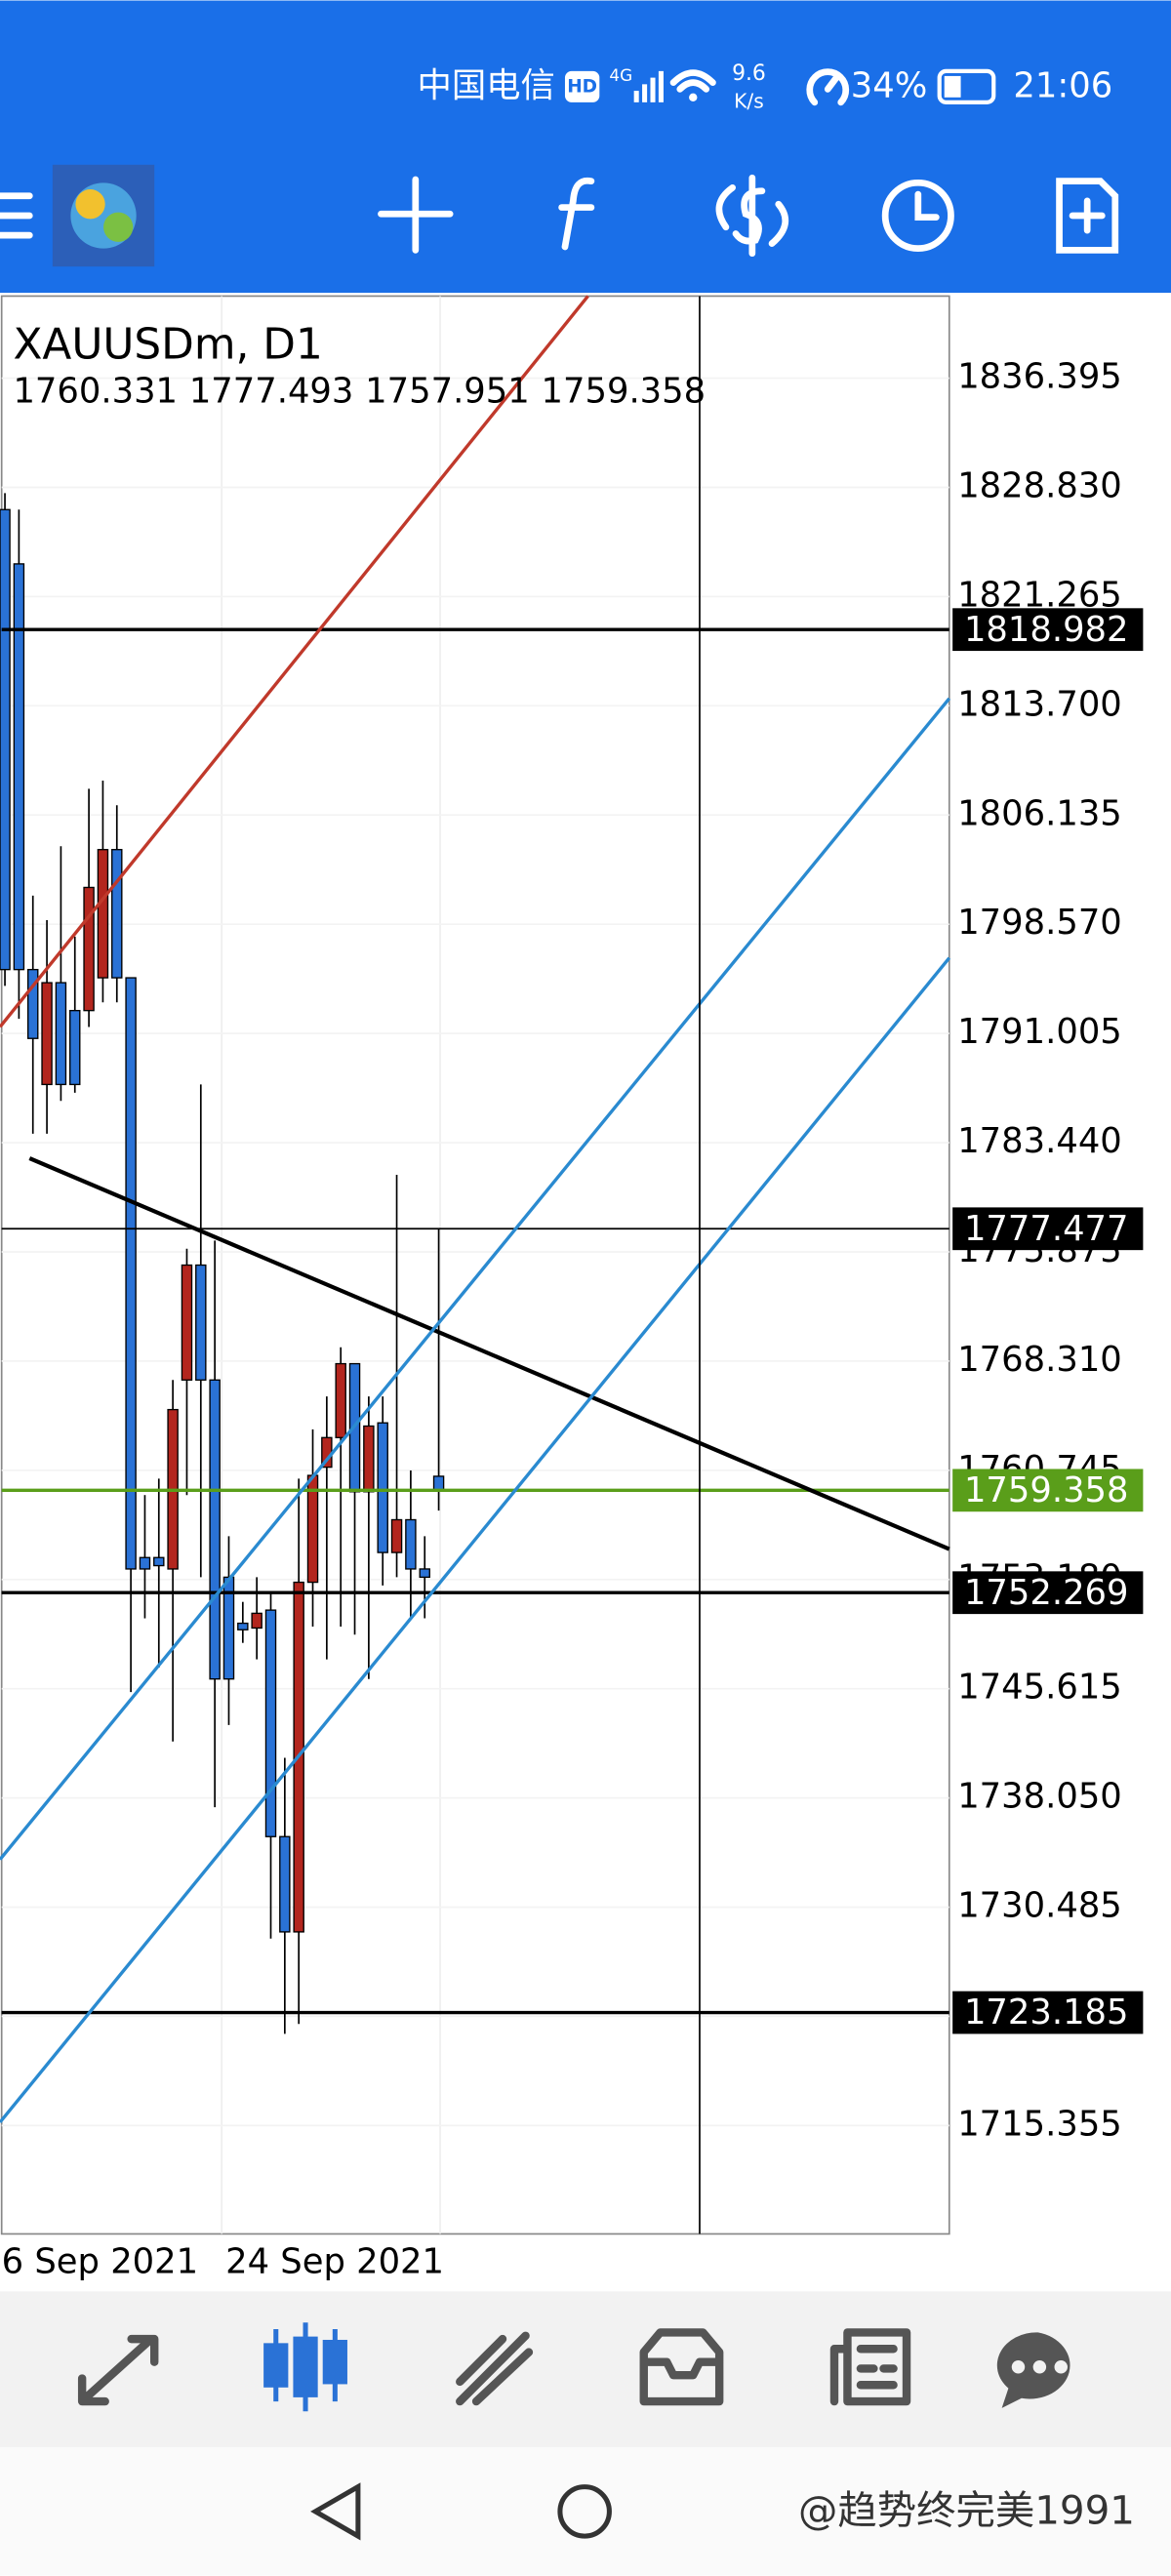  Describe the element at coordinates (749, 73) in the screenshot. I see `net-speed: 9.6` at that location.